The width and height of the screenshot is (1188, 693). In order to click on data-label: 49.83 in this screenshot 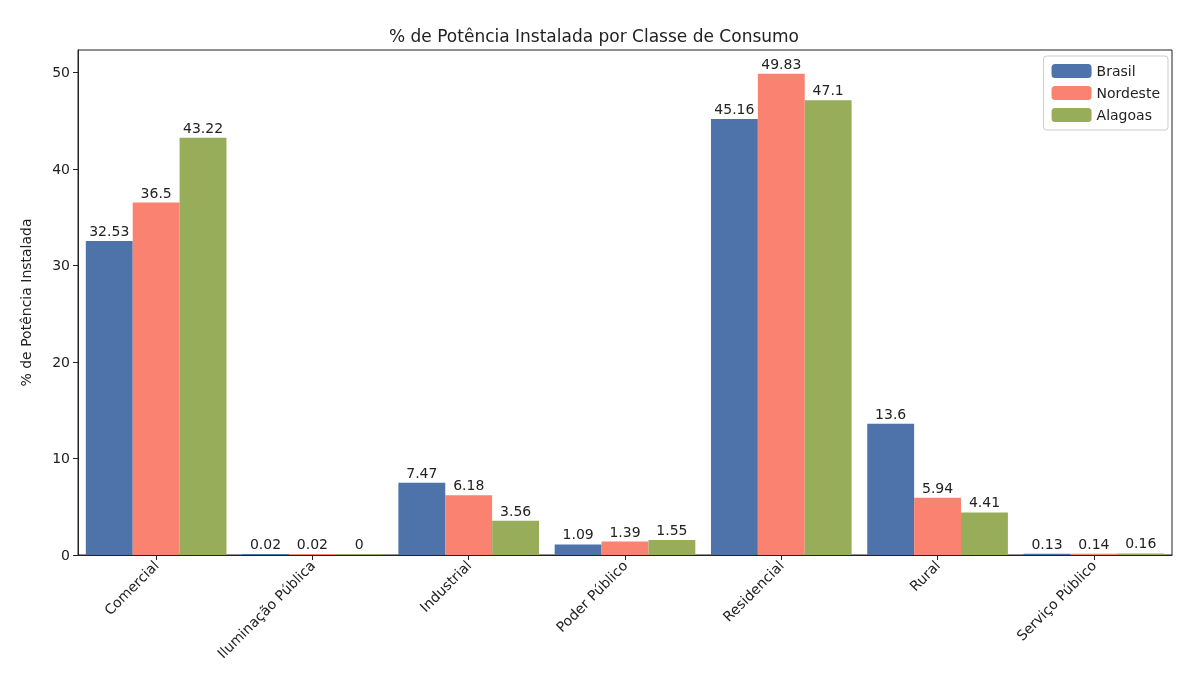, I will do `click(781, 63)`.